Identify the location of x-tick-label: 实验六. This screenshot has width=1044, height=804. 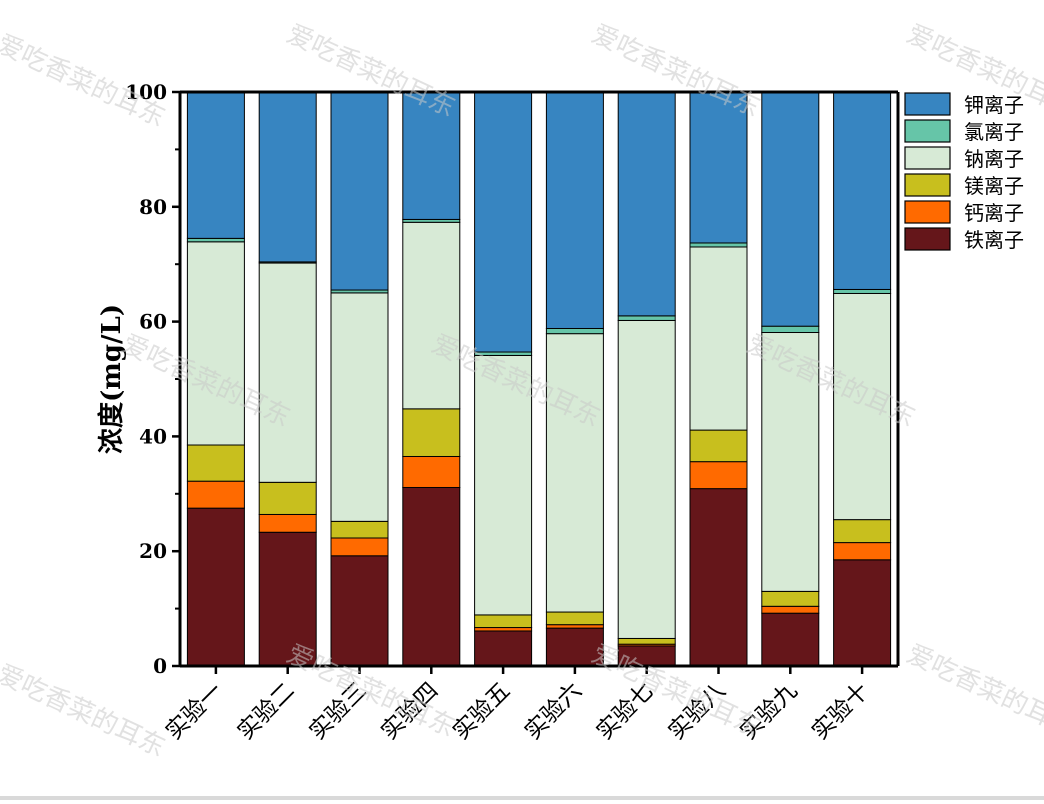
(553, 711).